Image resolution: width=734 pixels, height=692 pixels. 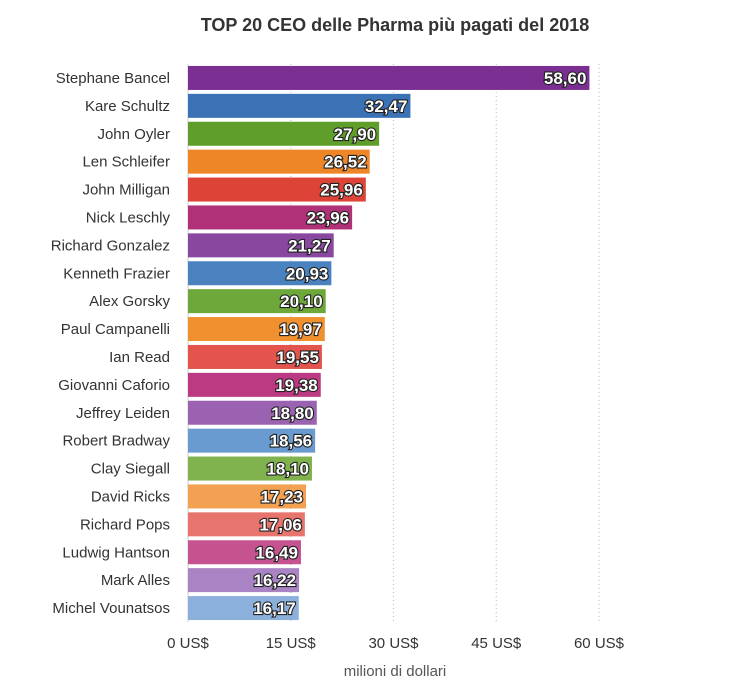 I want to click on category-label: Richard Pops, so click(x=125, y=524).